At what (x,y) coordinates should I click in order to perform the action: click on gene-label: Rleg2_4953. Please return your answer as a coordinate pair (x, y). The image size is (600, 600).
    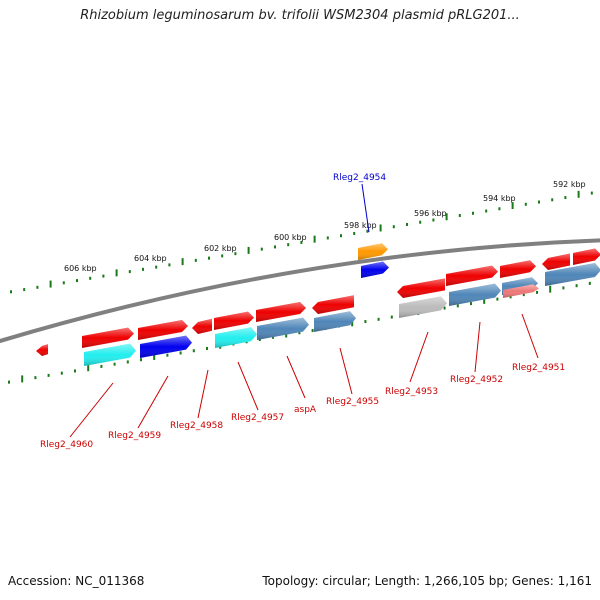
    Looking at the image, I should click on (411, 392).